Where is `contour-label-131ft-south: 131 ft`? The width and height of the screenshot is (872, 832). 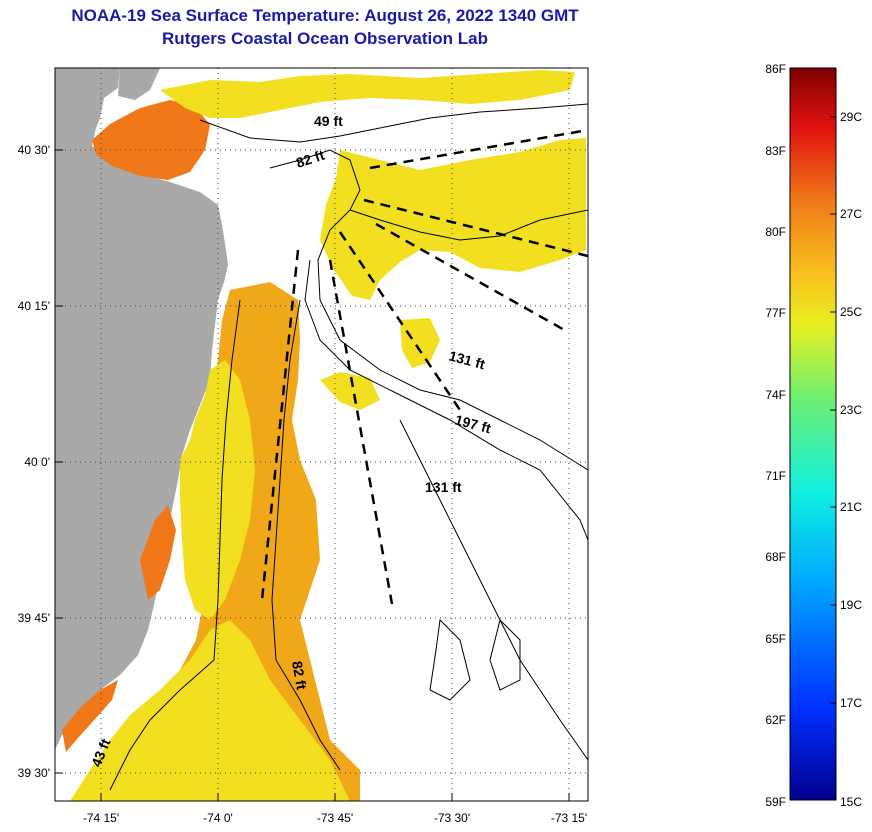
contour-label-131ft-south: 131 ft is located at coordinates (443, 487).